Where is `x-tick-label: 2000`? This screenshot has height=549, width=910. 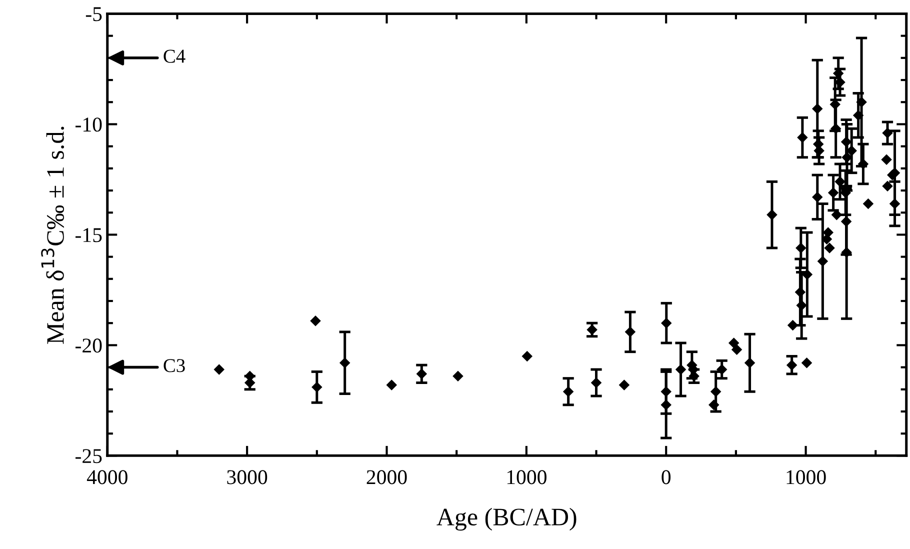 x-tick-label: 2000 is located at coordinates (386, 477).